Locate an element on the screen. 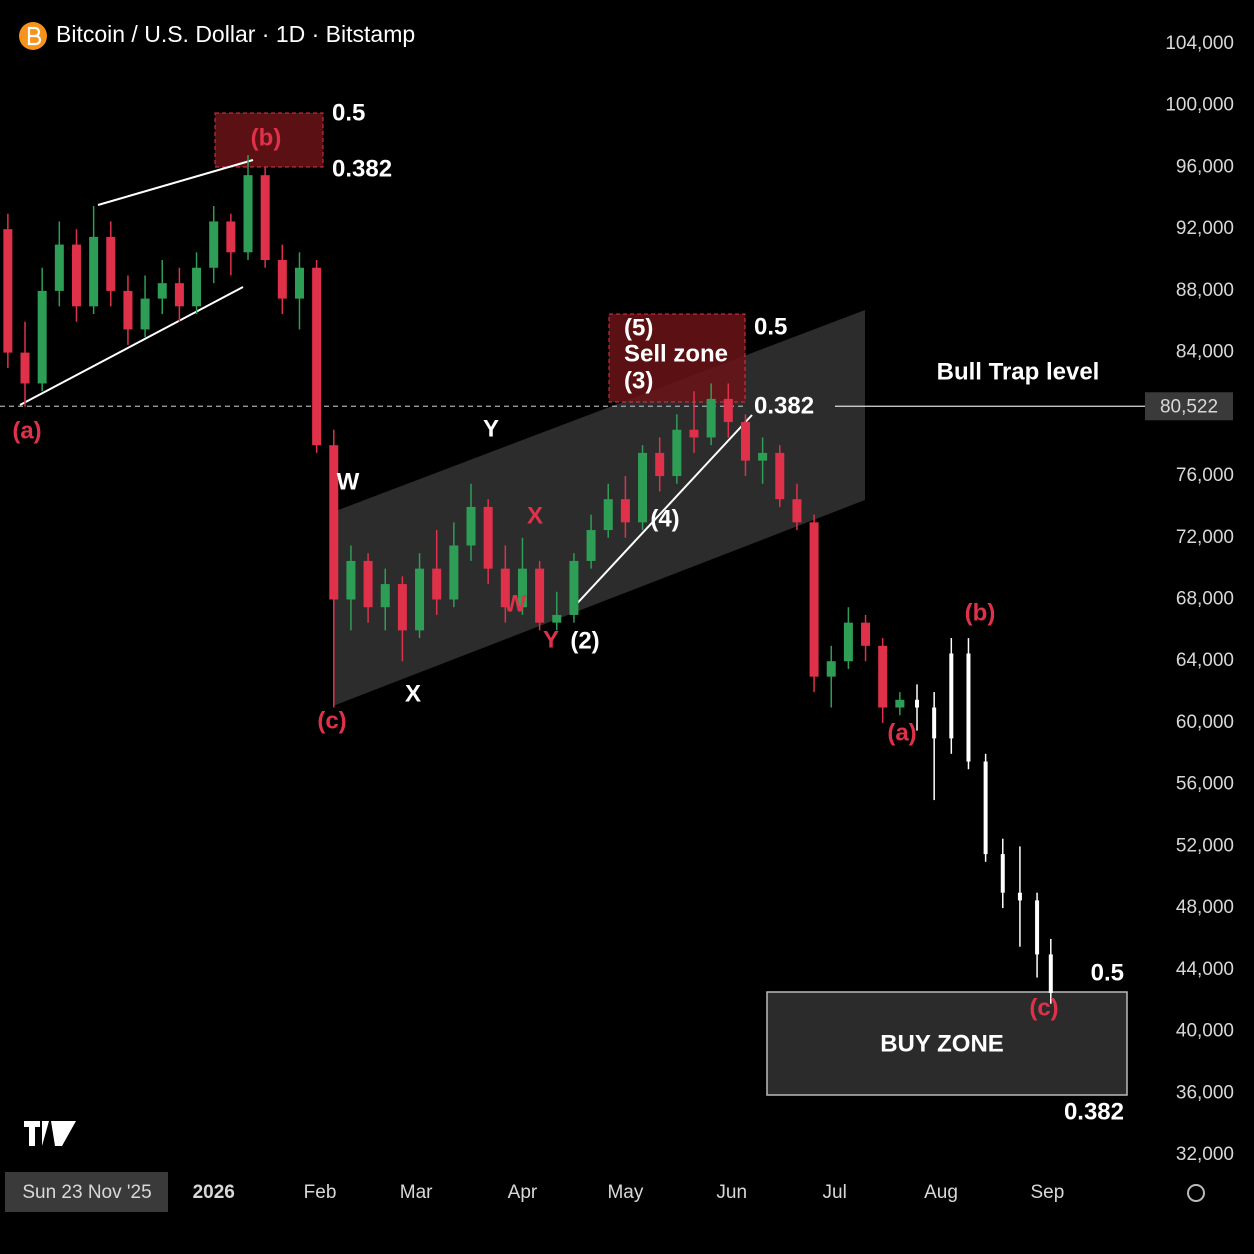 The image size is (1254, 1254). buy-zone is located at coordinates (947, 1043).